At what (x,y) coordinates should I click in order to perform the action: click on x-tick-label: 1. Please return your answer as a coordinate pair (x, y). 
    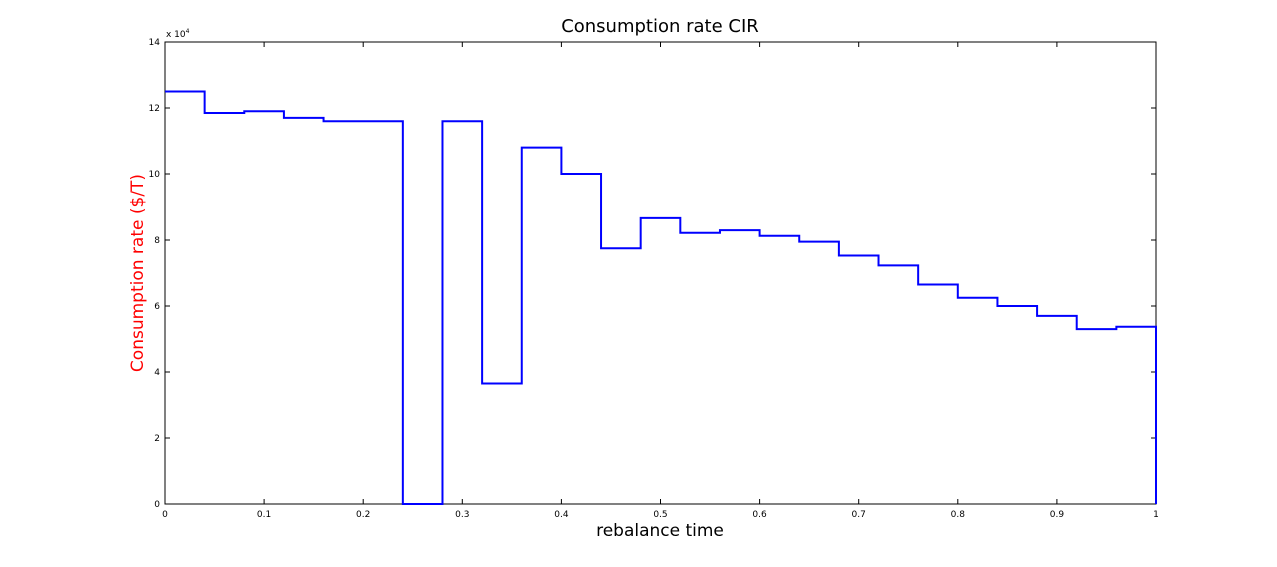
    Looking at the image, I should click on (1156, 515).